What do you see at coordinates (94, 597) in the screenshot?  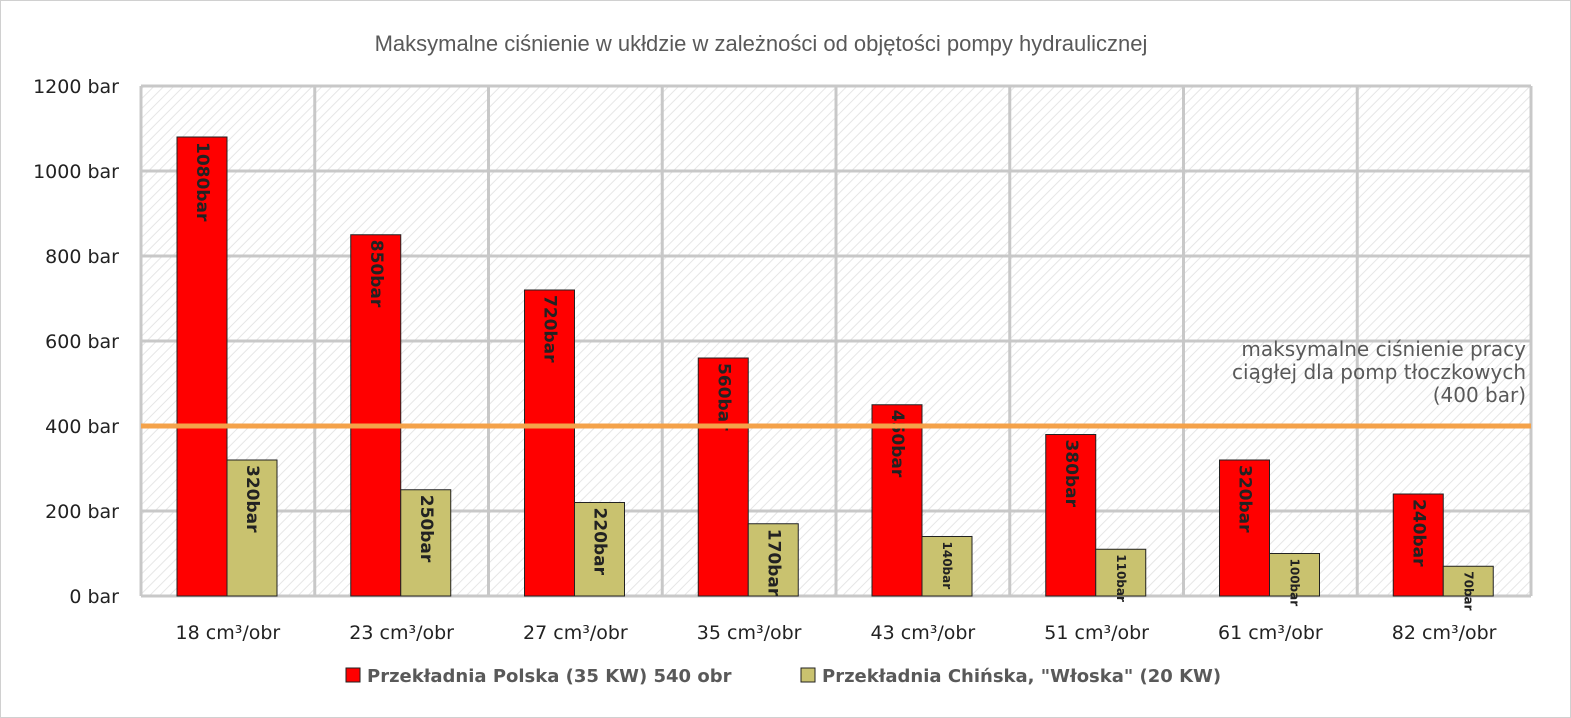 I see `y-tick-label: 0 bar` at bounding box center [94, 597].